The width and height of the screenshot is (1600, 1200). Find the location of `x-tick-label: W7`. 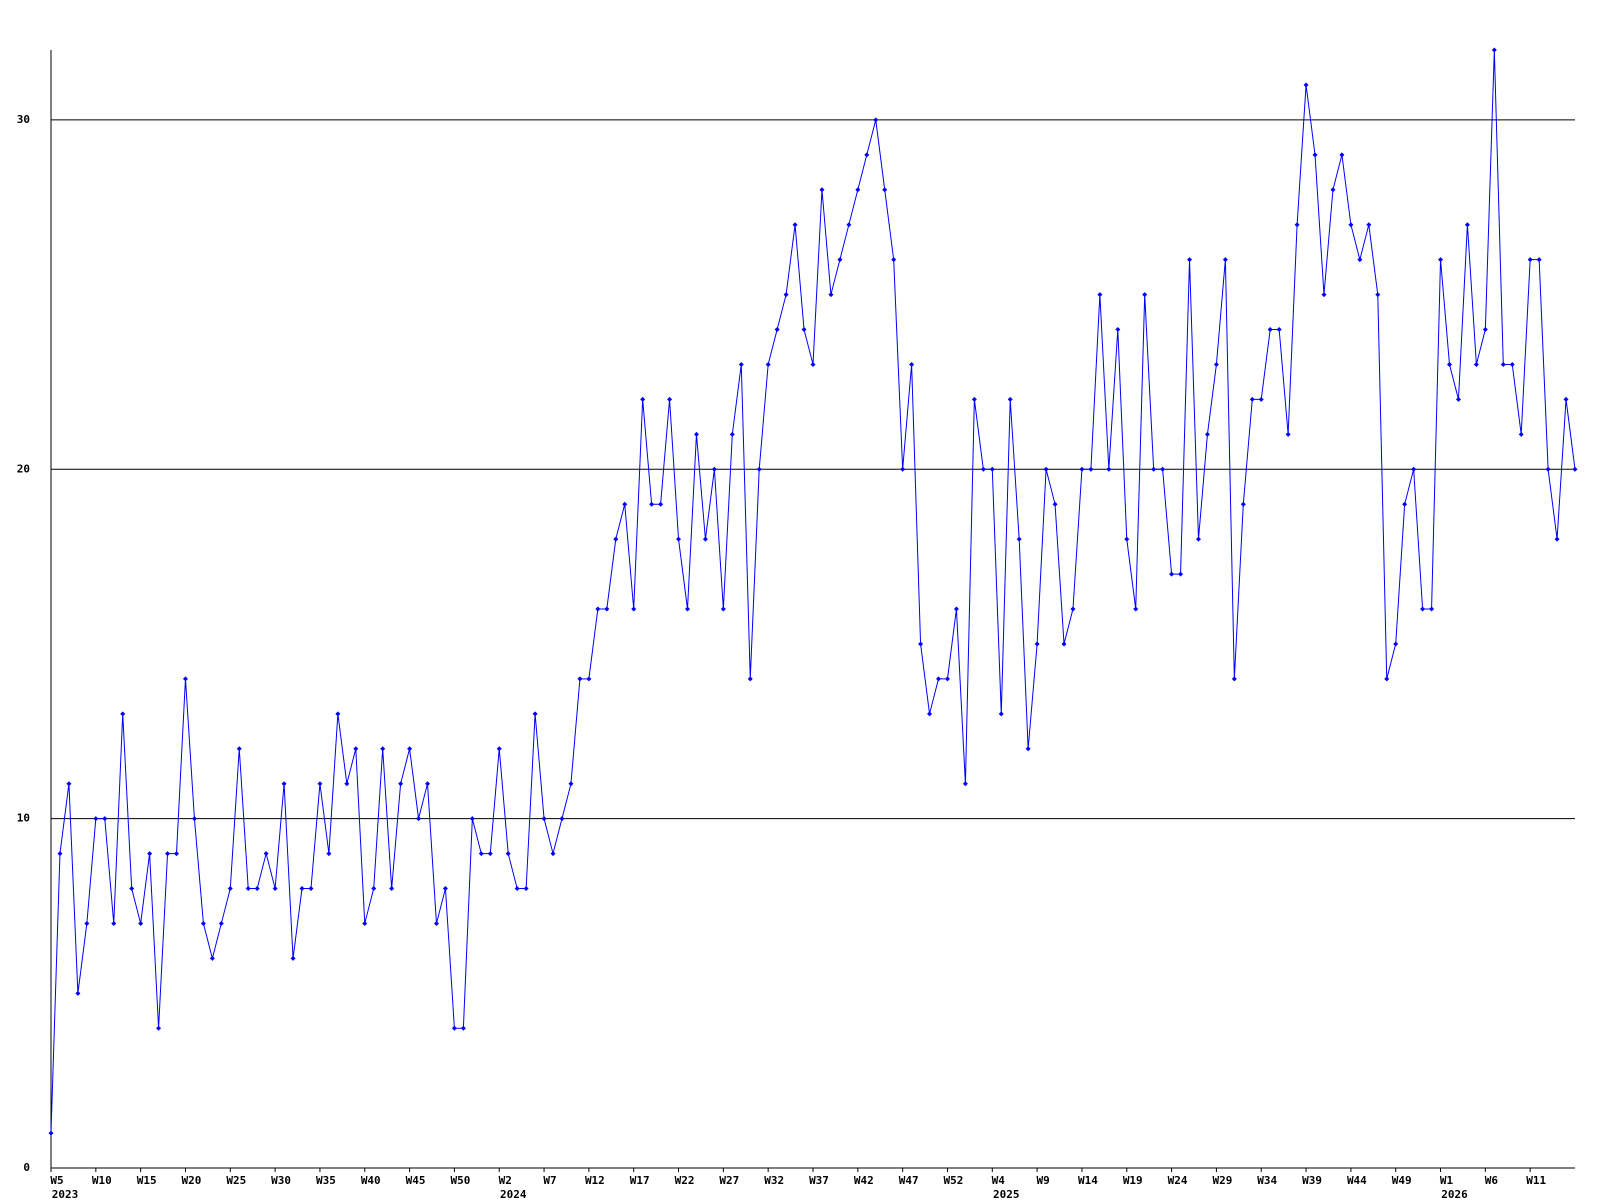

x-tick-label: W7 is located at coordinates (549, 1180).